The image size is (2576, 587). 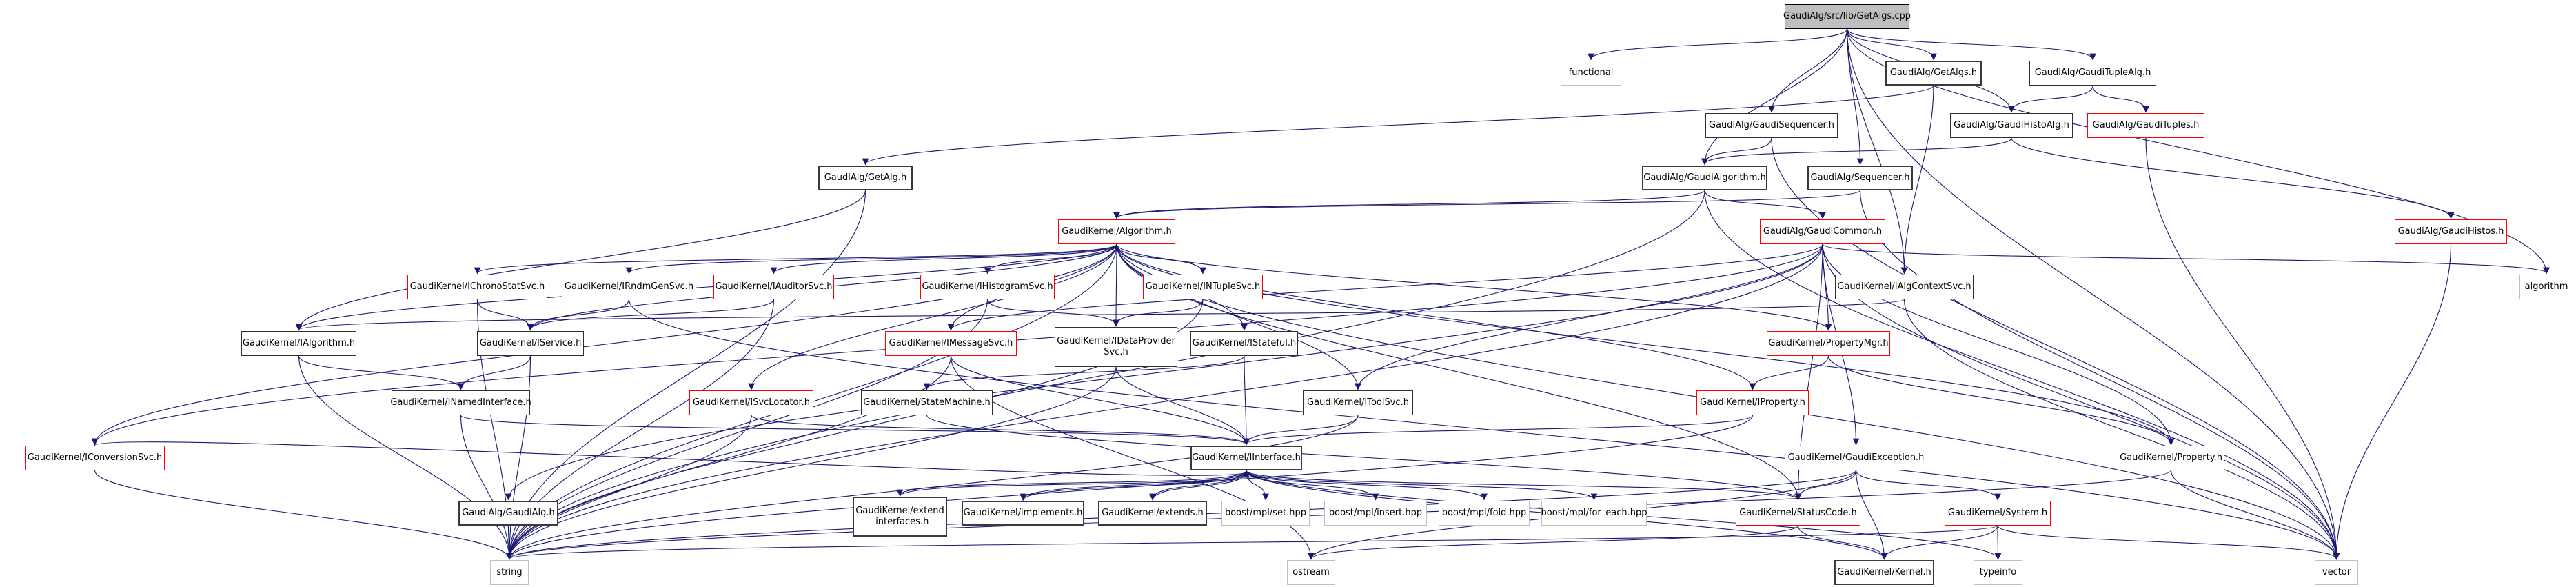 I want to click on edge-root-functional, so click(x=1718, y=44).